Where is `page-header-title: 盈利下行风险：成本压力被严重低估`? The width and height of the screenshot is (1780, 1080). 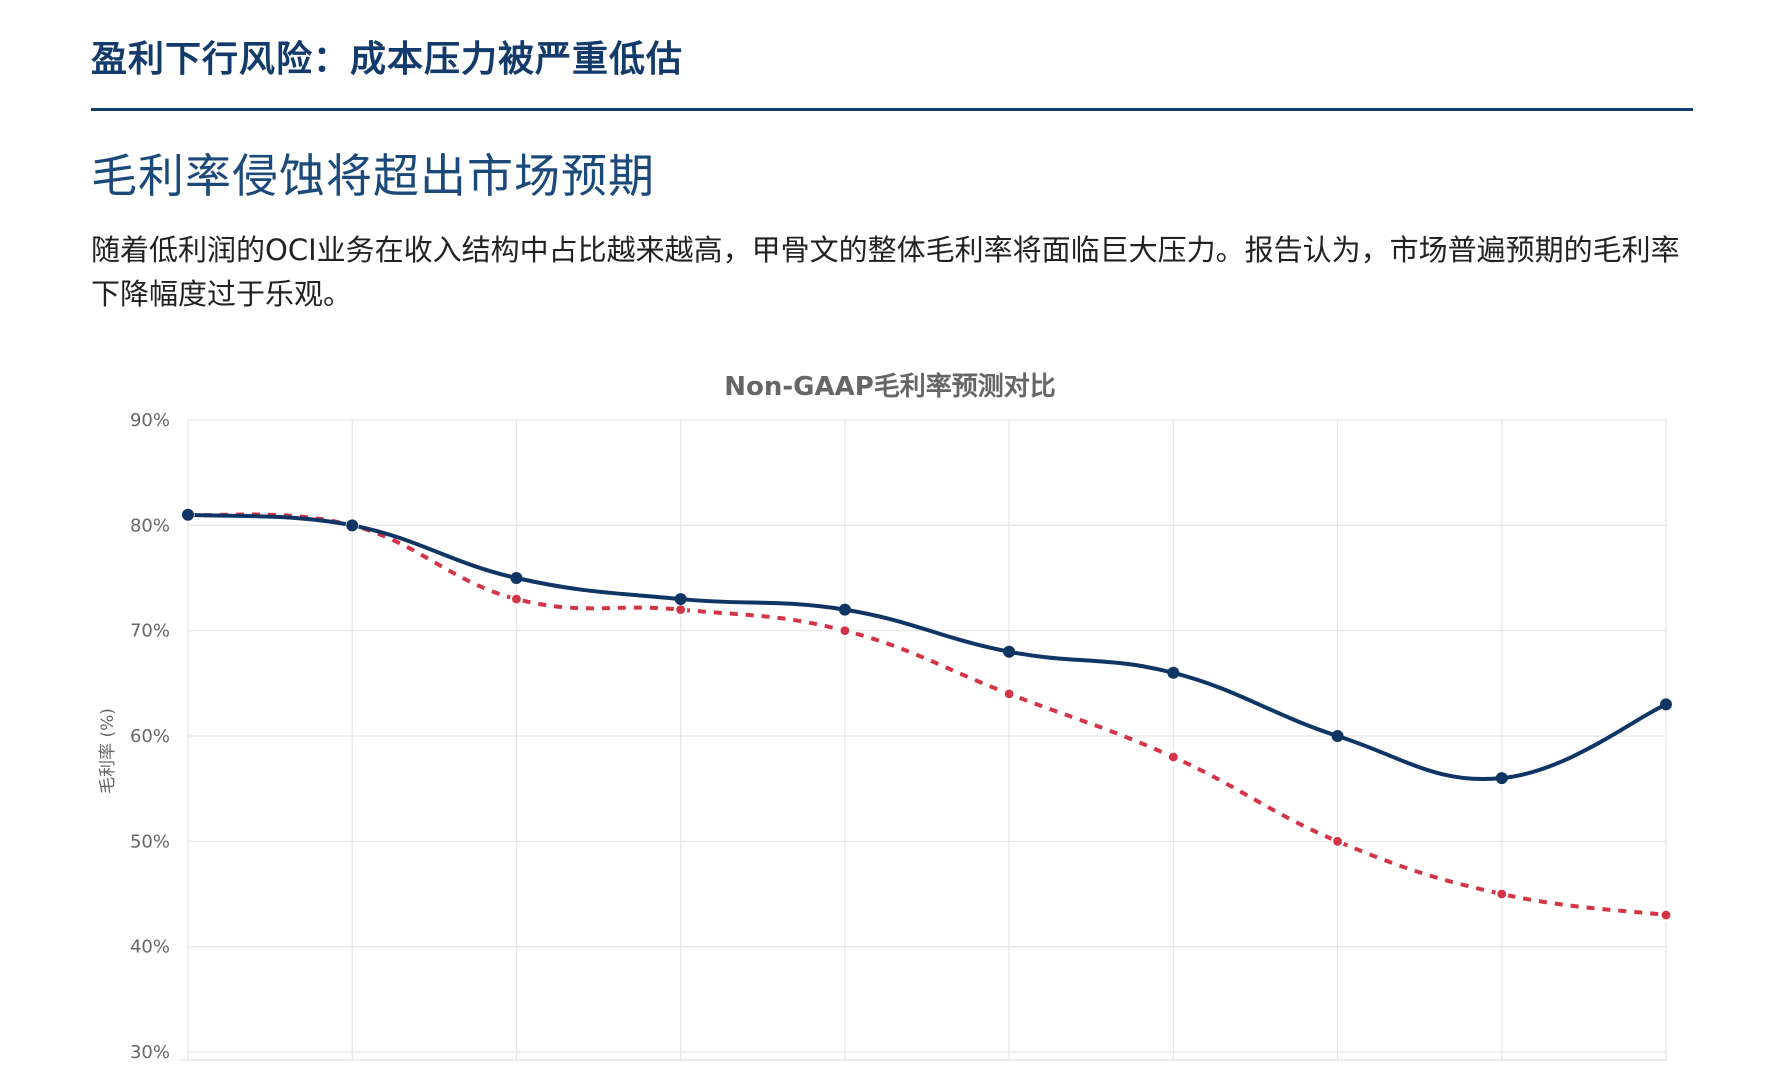
page-header-title: 盈利下行风险：成本压力被严重低估 is located at coordinates (387, 59).